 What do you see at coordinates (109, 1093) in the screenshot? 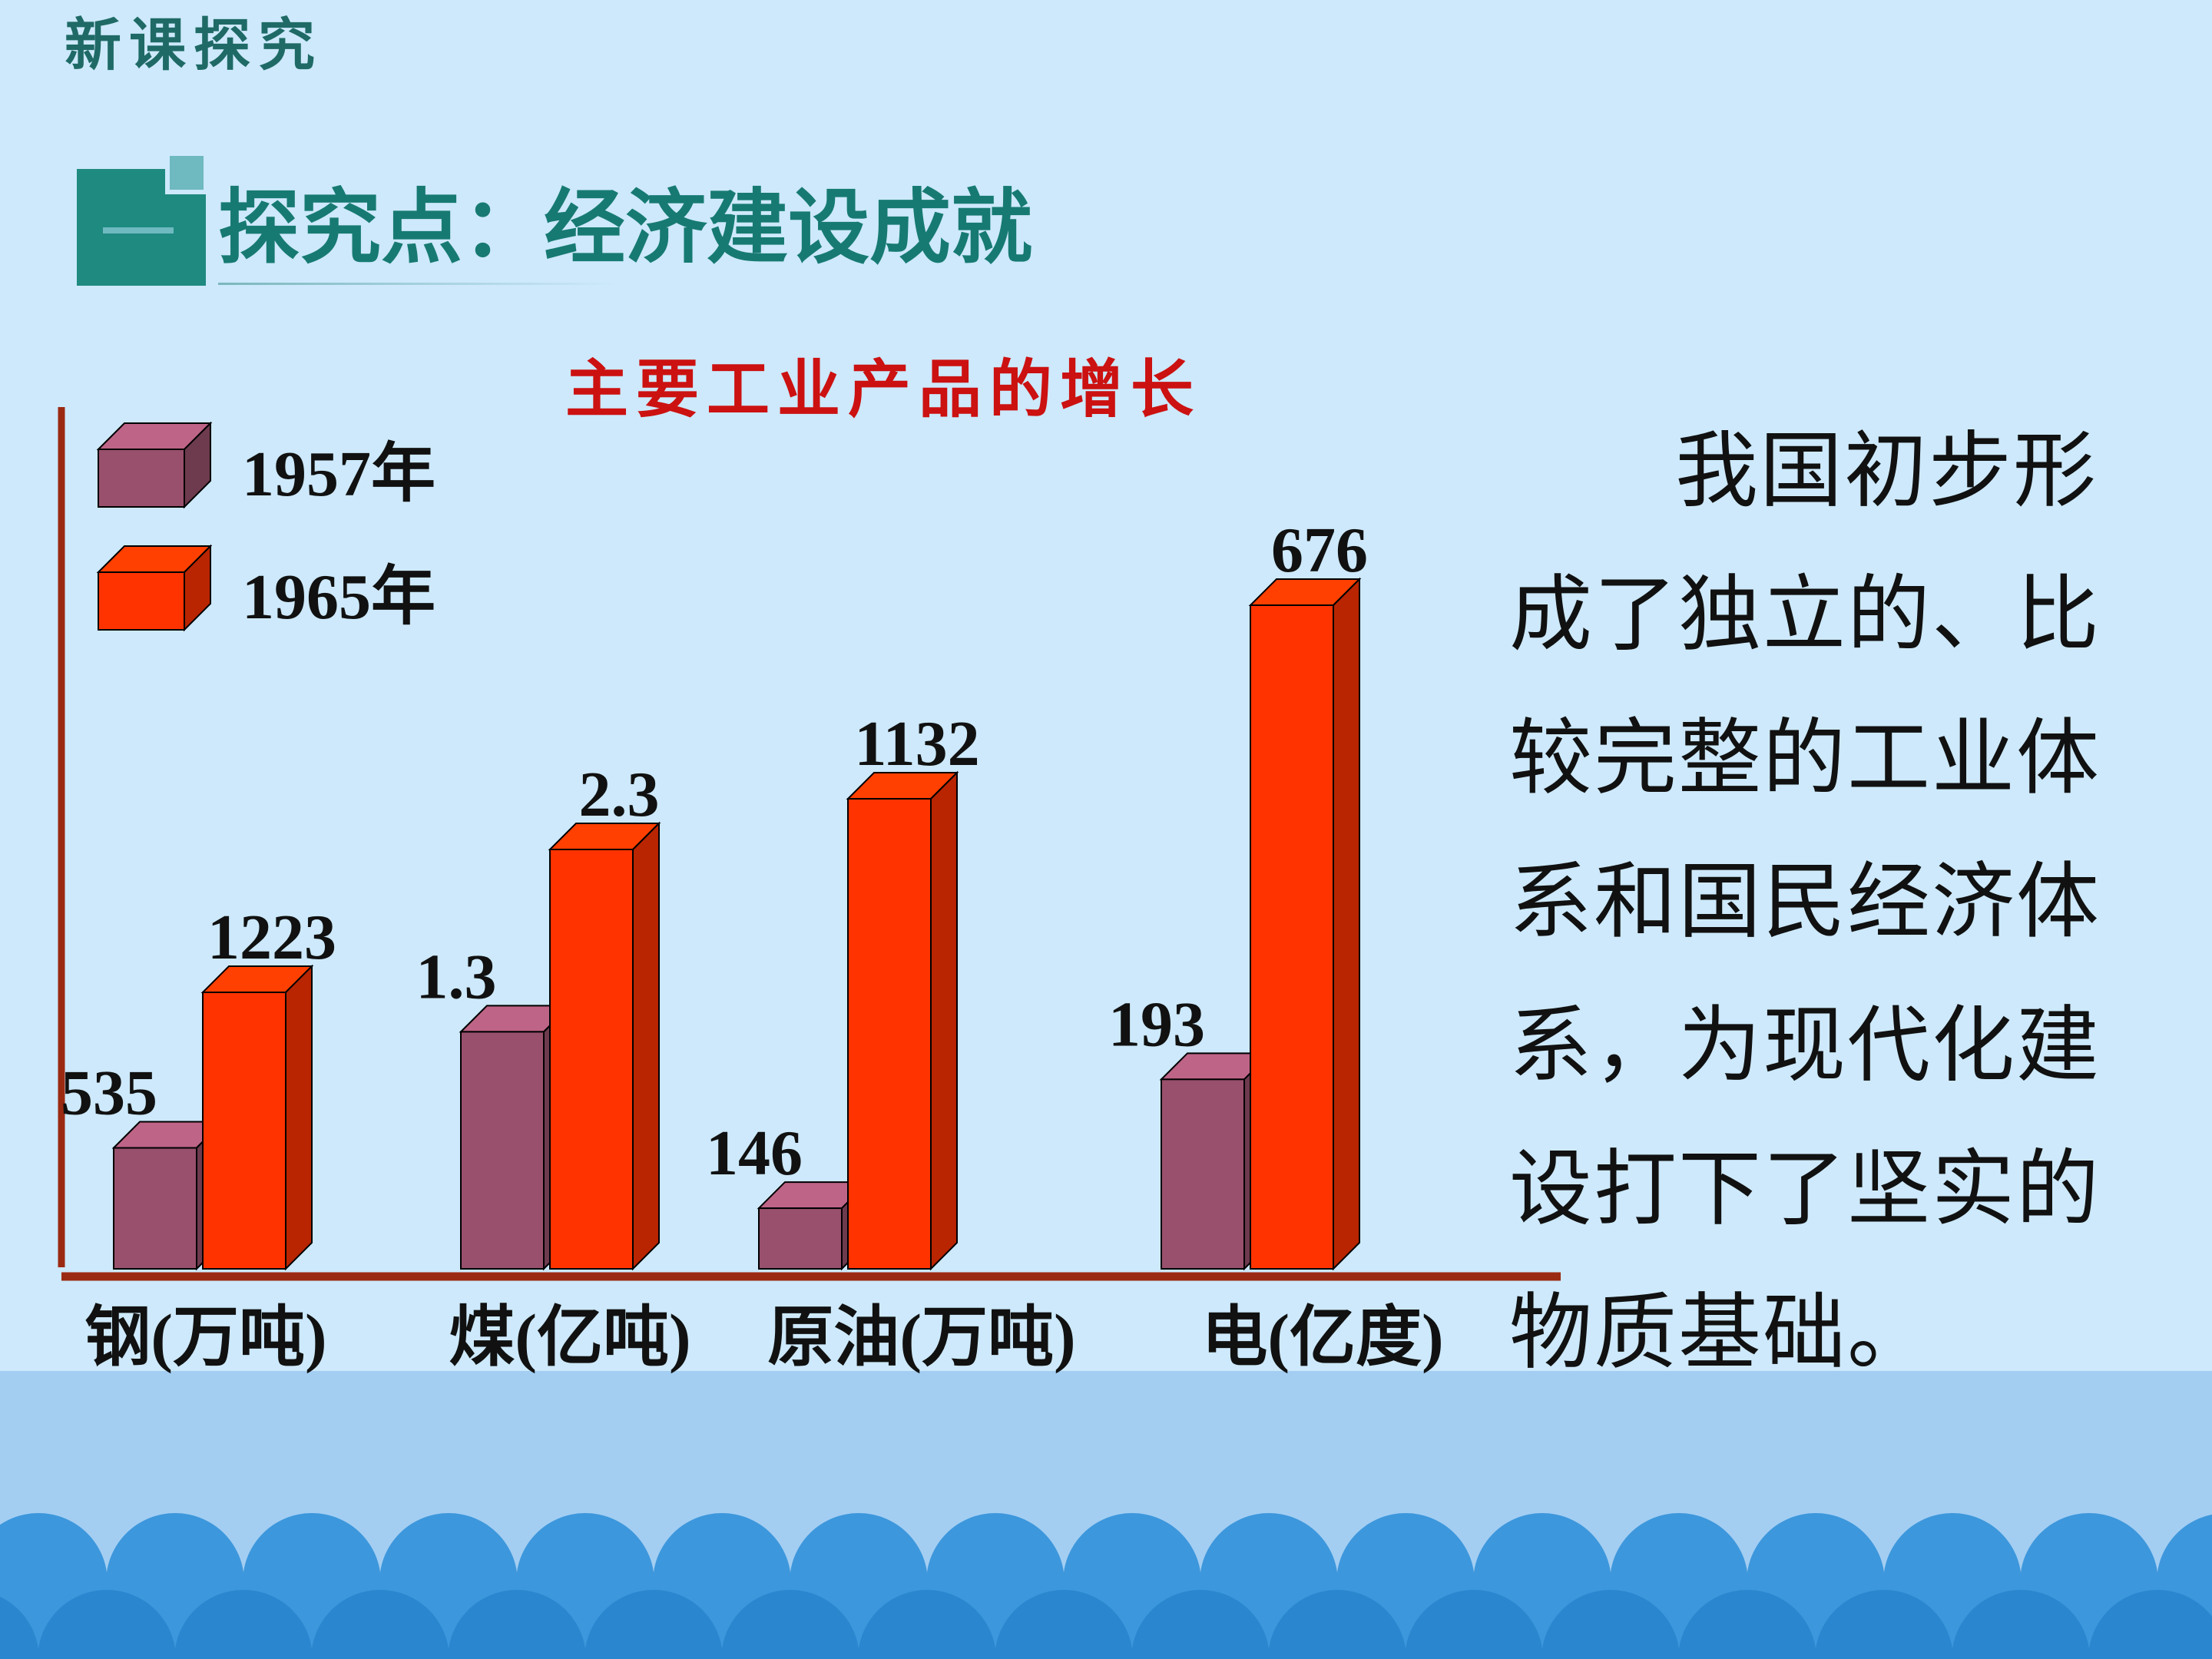
I see `data-label-0-0: 535` at bounding box center [109, 1093].